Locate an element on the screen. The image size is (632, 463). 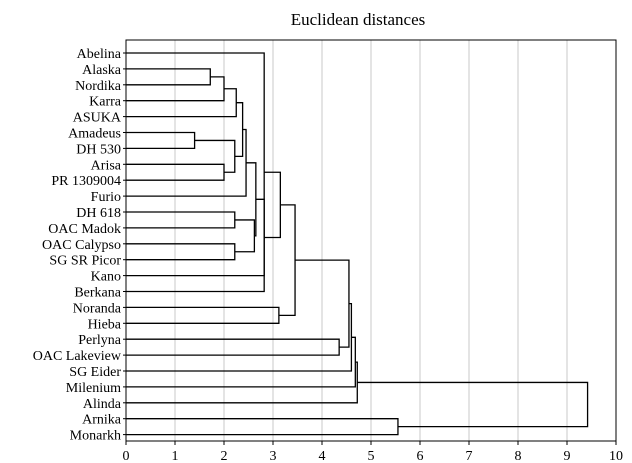
leaf-label: DH 530 is located at coordinates (98, 149).